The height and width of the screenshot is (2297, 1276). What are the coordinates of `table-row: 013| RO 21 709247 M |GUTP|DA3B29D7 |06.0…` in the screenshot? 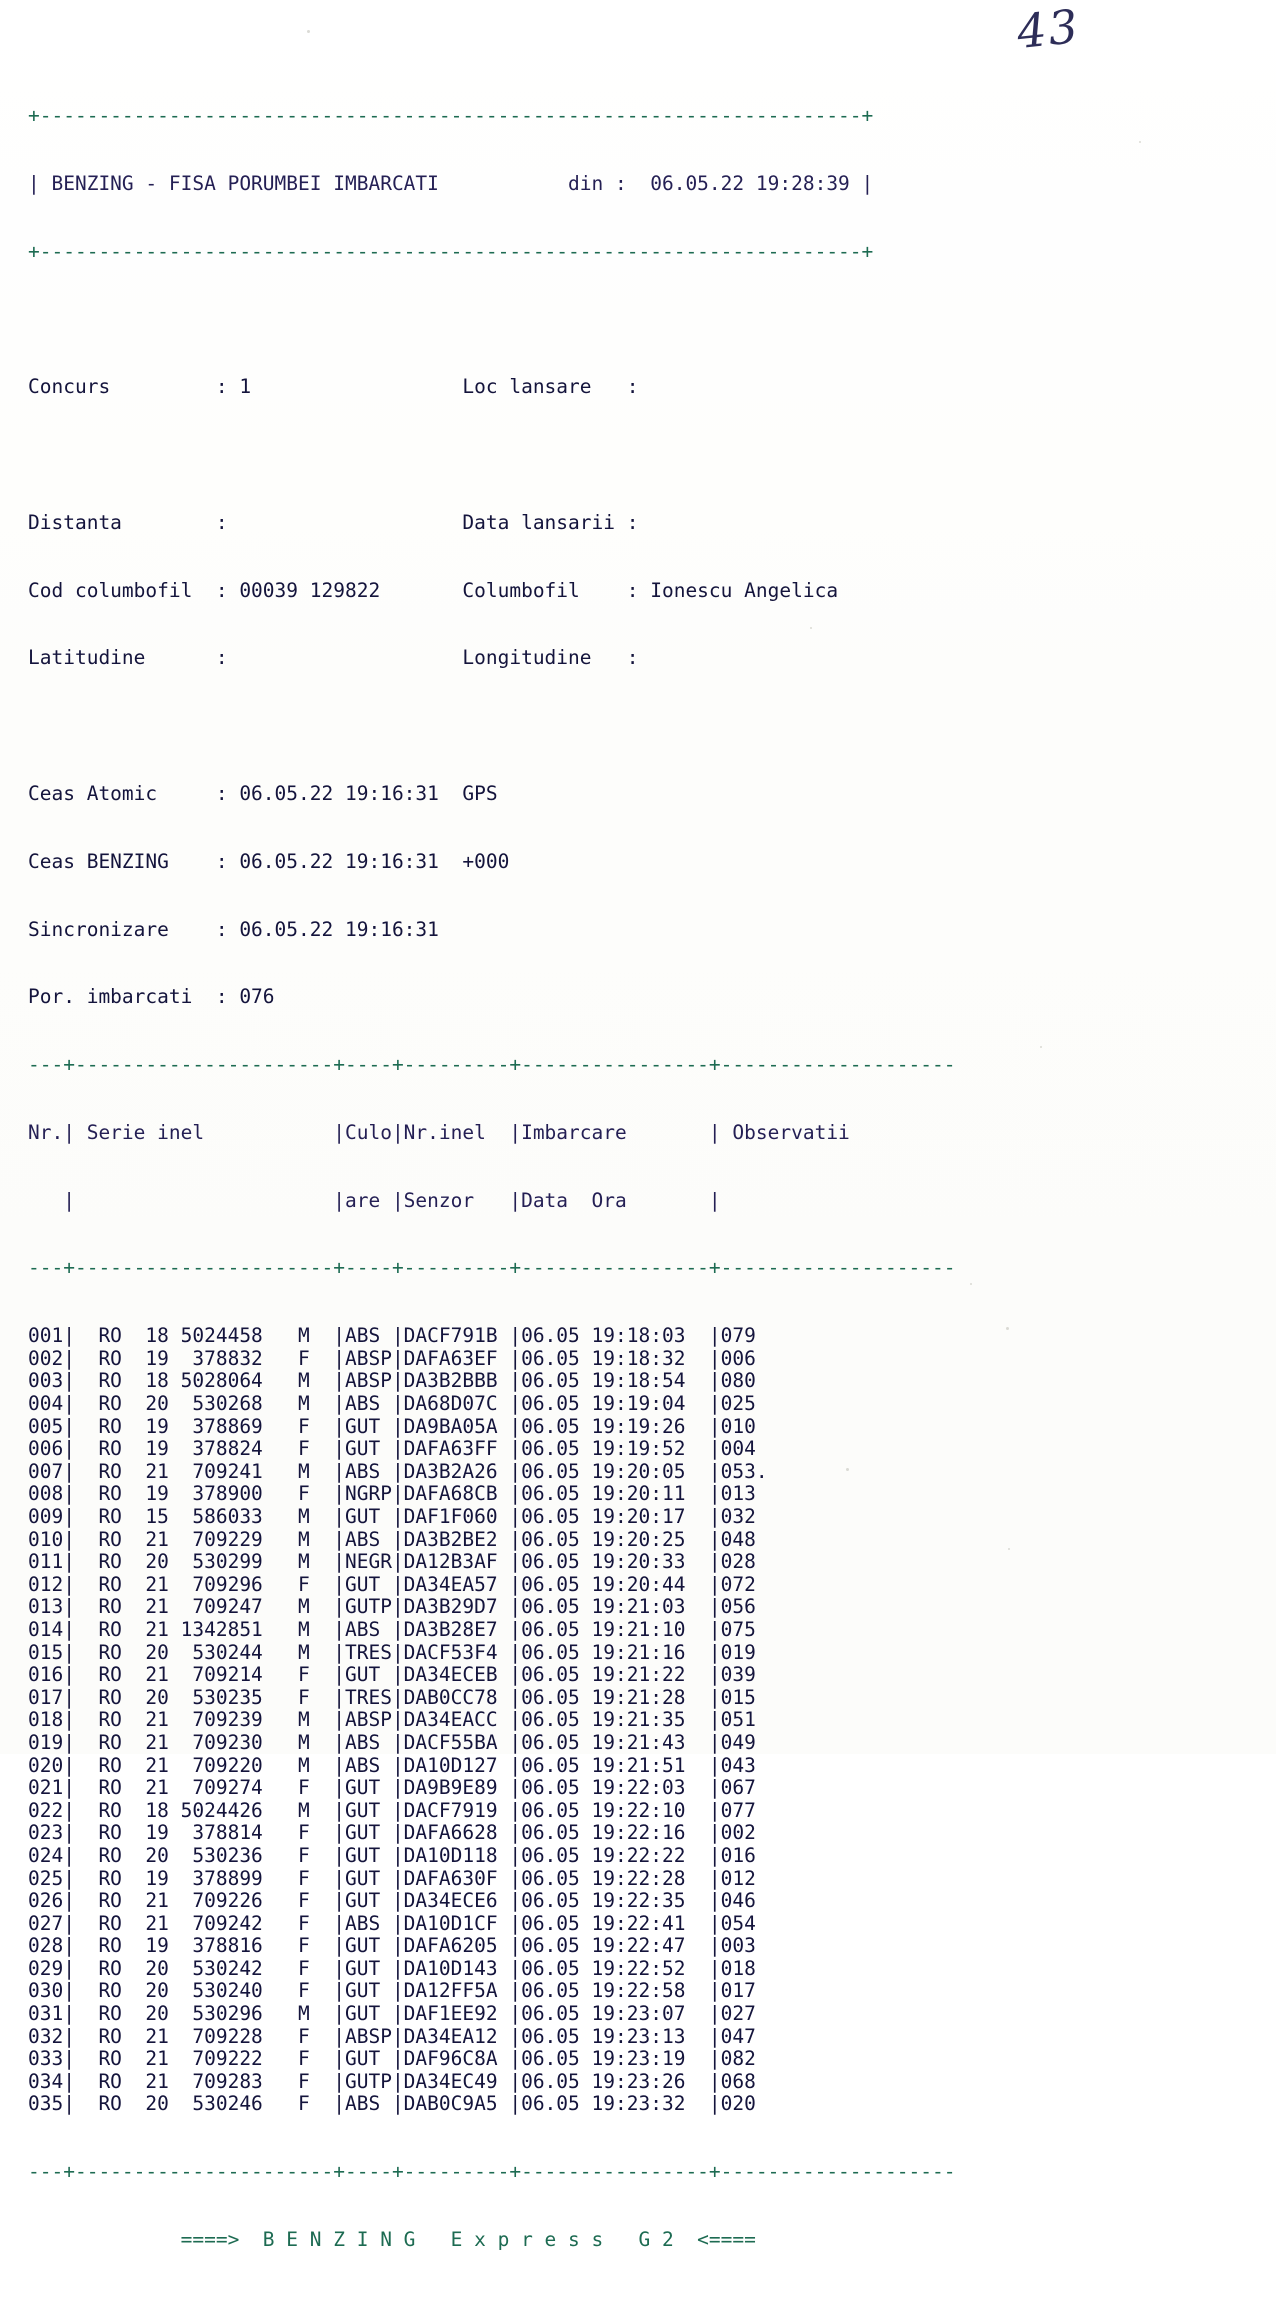 It's located at (492, 1607).